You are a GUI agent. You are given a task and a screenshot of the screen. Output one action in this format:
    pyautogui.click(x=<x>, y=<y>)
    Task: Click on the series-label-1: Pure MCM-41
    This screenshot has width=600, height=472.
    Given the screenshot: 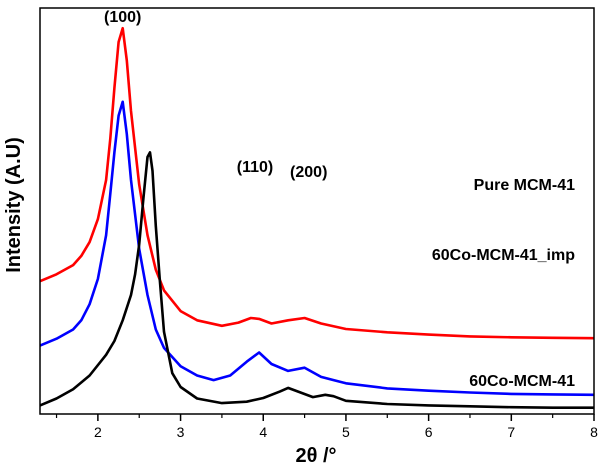 What is the action you would take?
    pyautogui.click(x=524, y=185)
    